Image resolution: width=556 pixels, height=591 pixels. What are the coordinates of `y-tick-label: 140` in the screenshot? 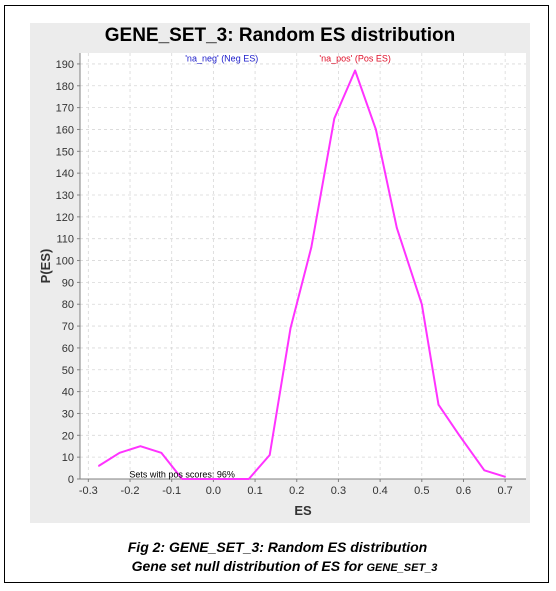 It's located at (65, 174).